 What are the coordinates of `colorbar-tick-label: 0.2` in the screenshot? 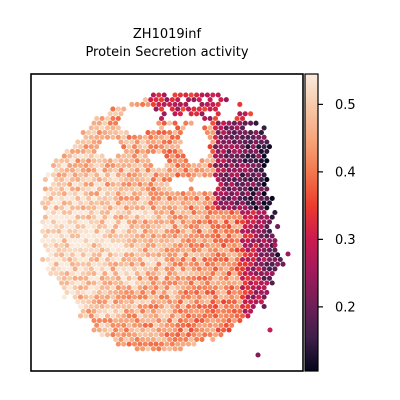 It's located at (345, 307).